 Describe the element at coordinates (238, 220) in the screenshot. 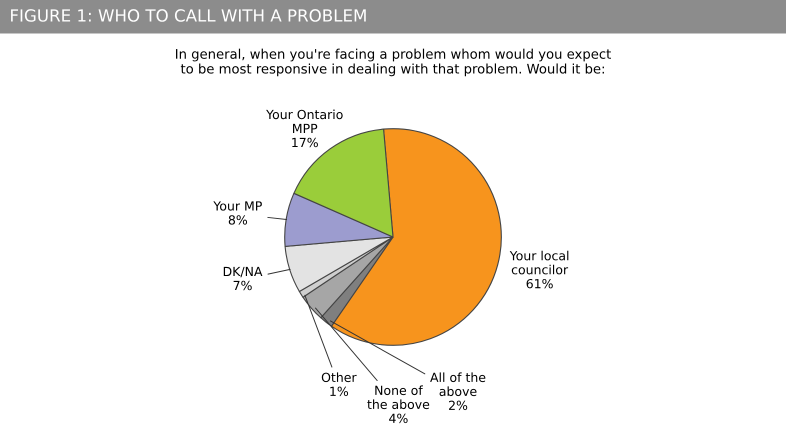

I see `data-label: 8%` at that location.